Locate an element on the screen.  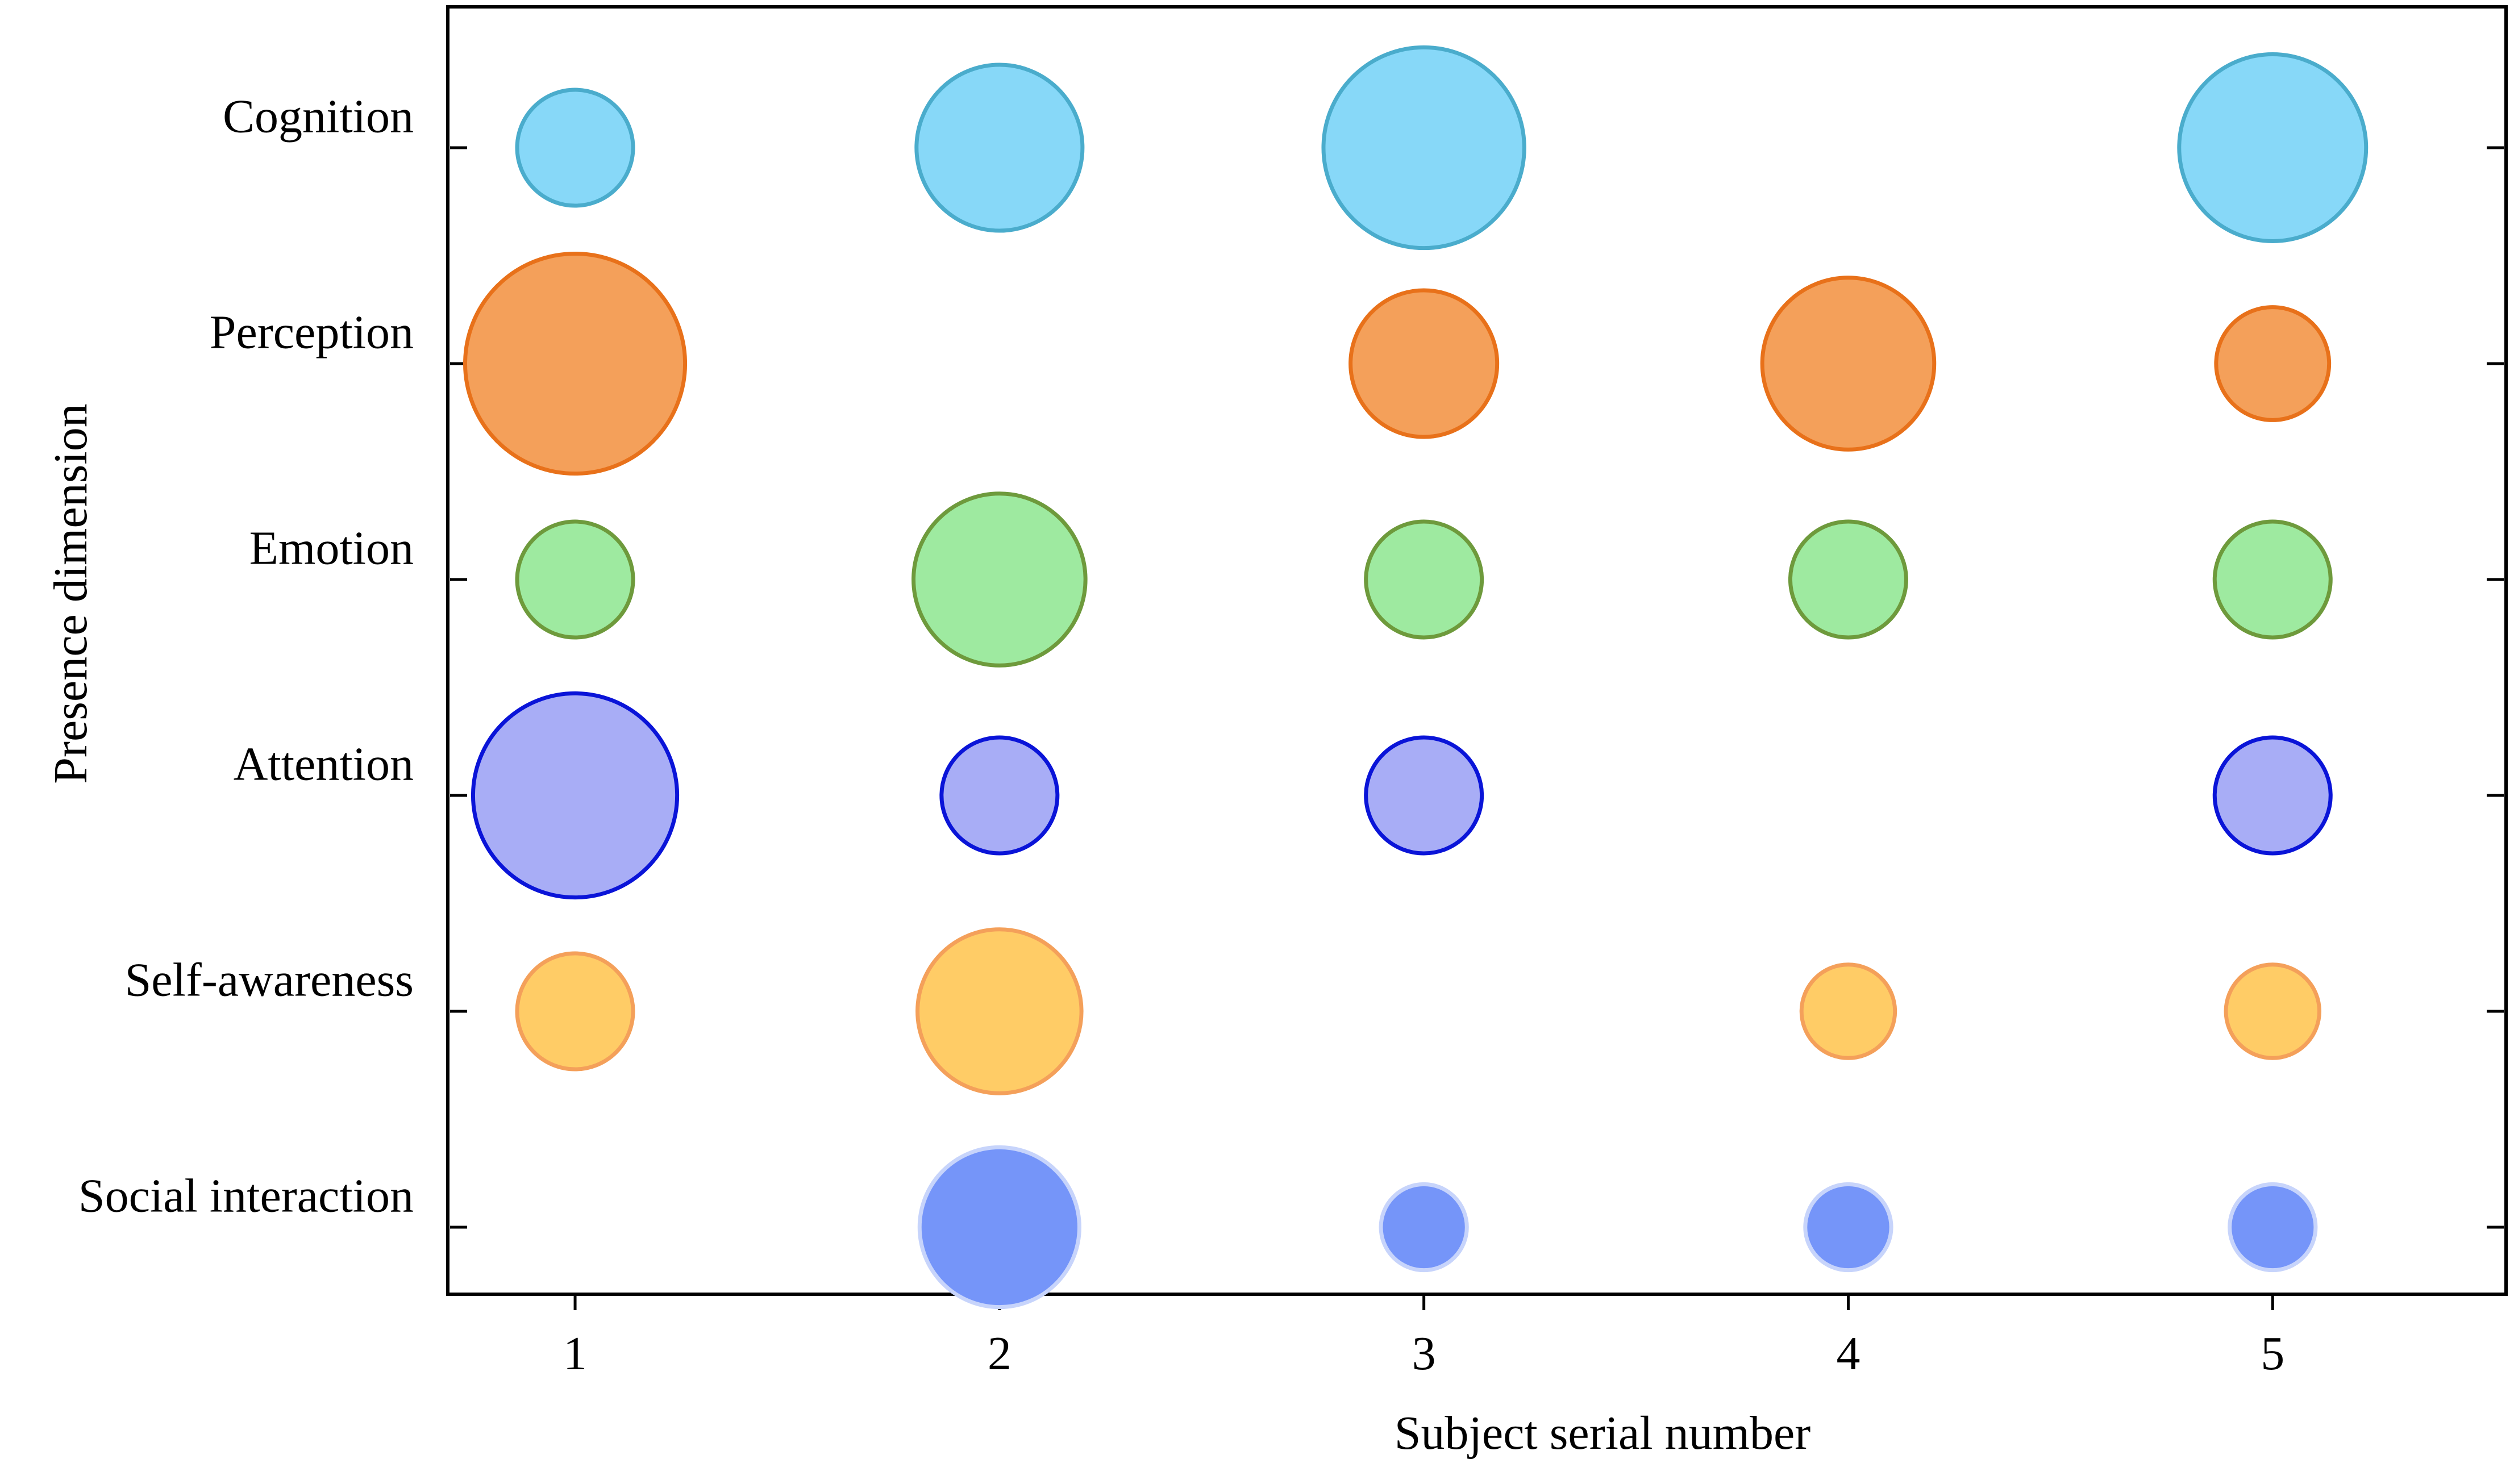
y-category-label: Attention is located at coordinates (324, 764).